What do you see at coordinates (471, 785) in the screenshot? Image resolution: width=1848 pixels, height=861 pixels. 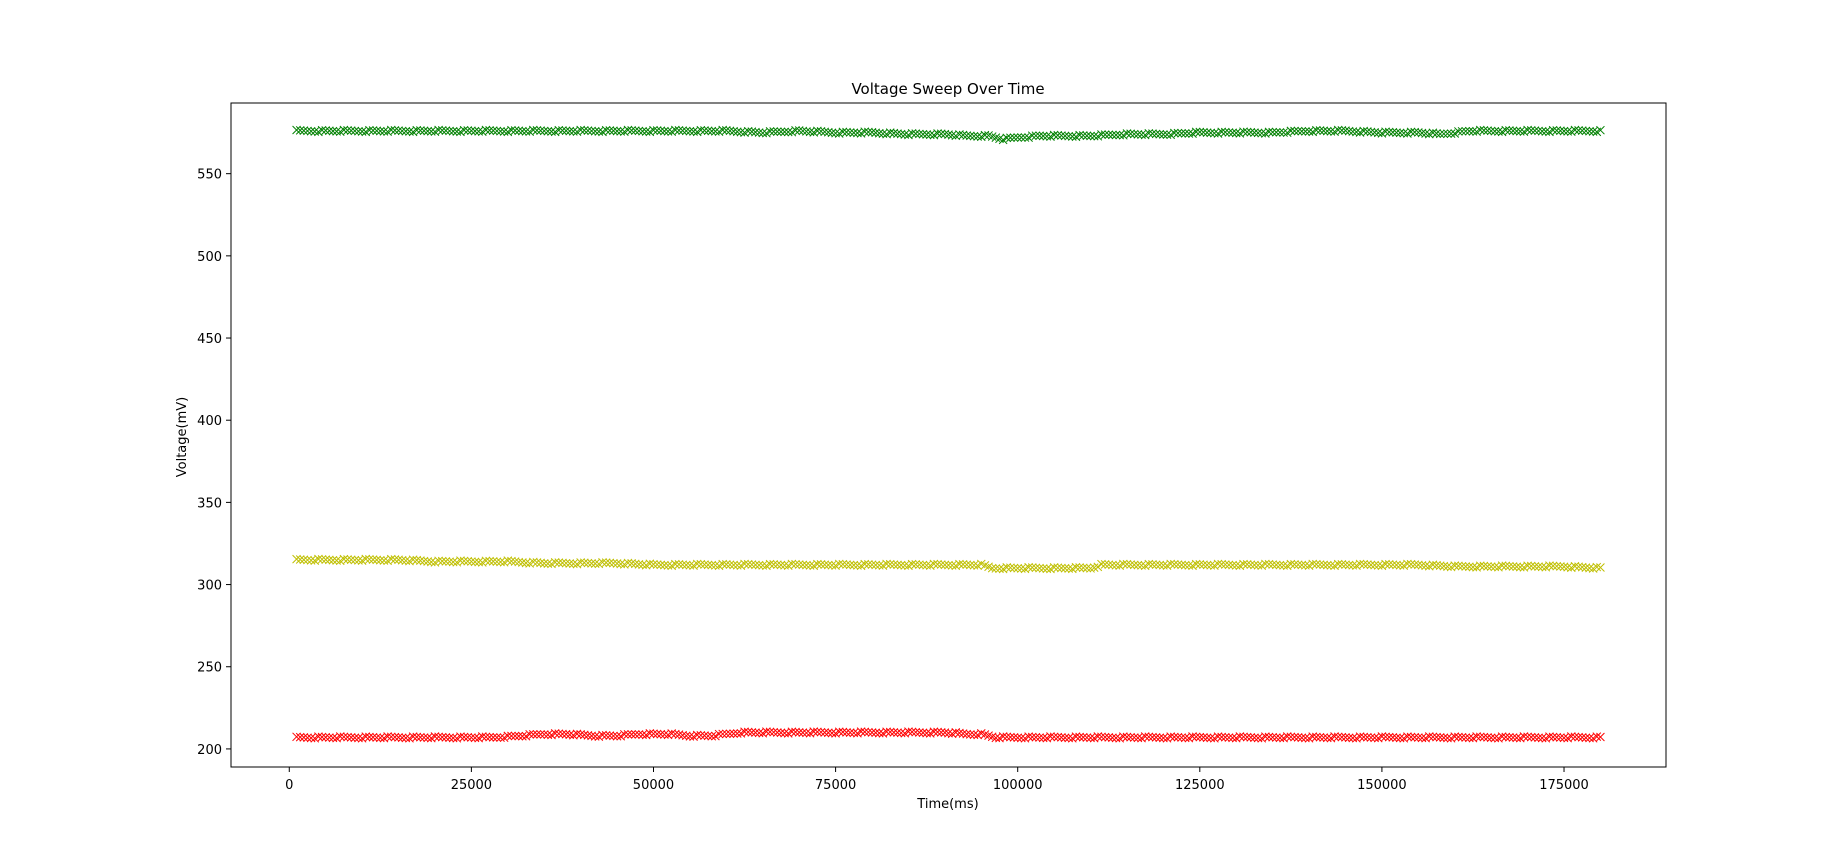 I see `x-tick-label: 25000` at bounding box center [471, 785].